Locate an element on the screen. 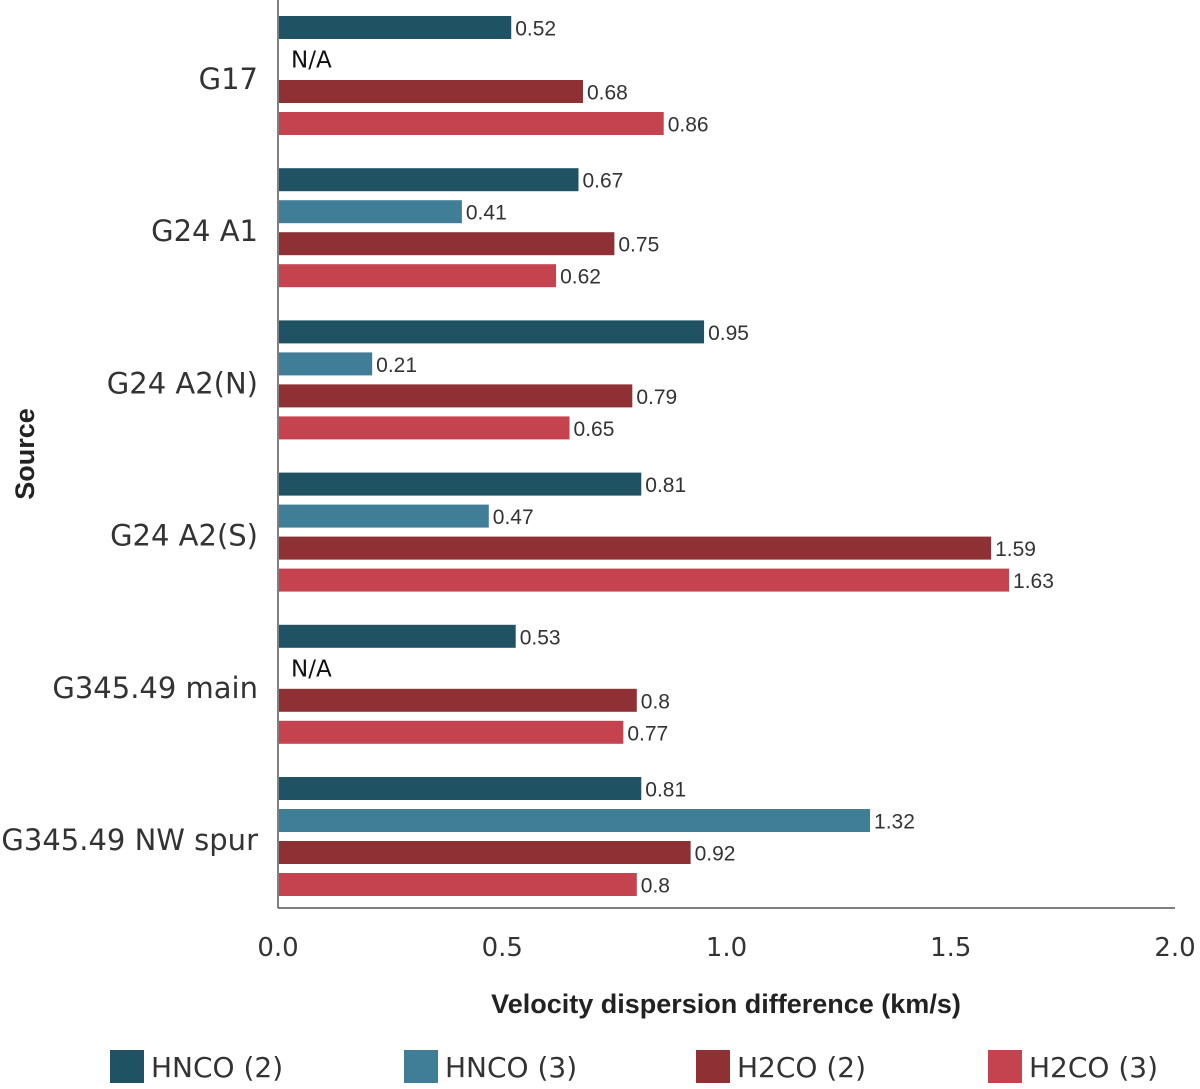 The image size is (1200, 1089). x-axis-title: Velocity dispersion difference (km/s) is located at coordinates (726, 1004).